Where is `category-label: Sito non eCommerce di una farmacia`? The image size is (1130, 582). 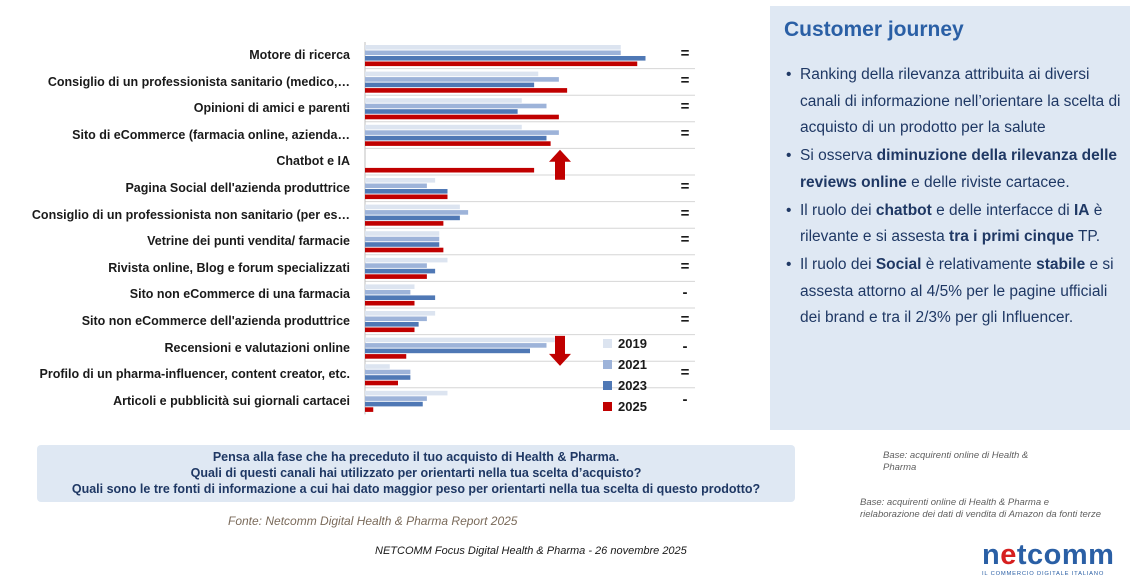 category-label: Sito non eCommerce di una farmacia is located at coordinates (239, 294).